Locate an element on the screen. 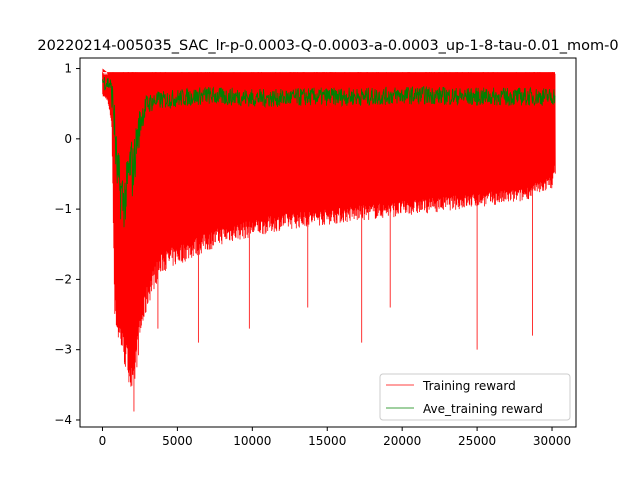 The width and height of the screenshot is (640, 480). y-tick-label-0: 1 is located at coordinates (68, 69).